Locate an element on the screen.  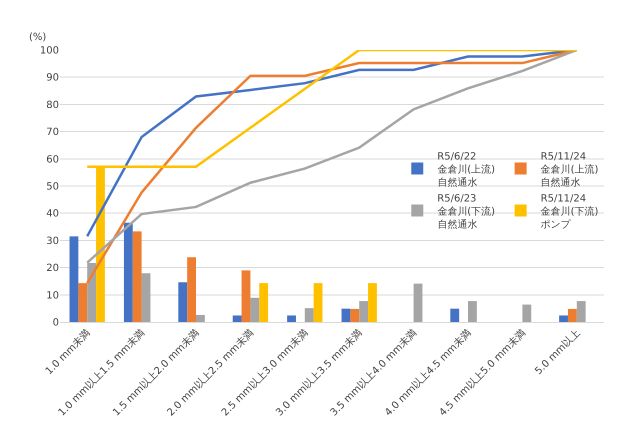
y-tick-label: 80 is located at coordinates (52, 105).